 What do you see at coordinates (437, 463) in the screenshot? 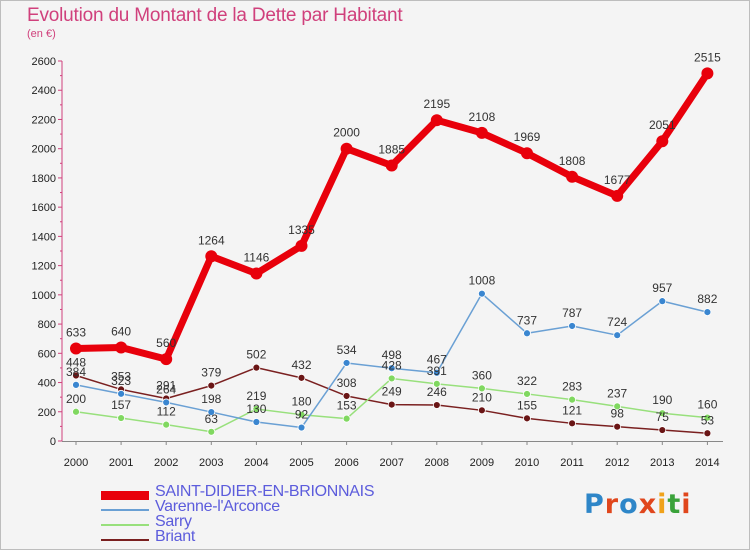
I see `x-tick-label: 2008` at bounding box center [437, 463].